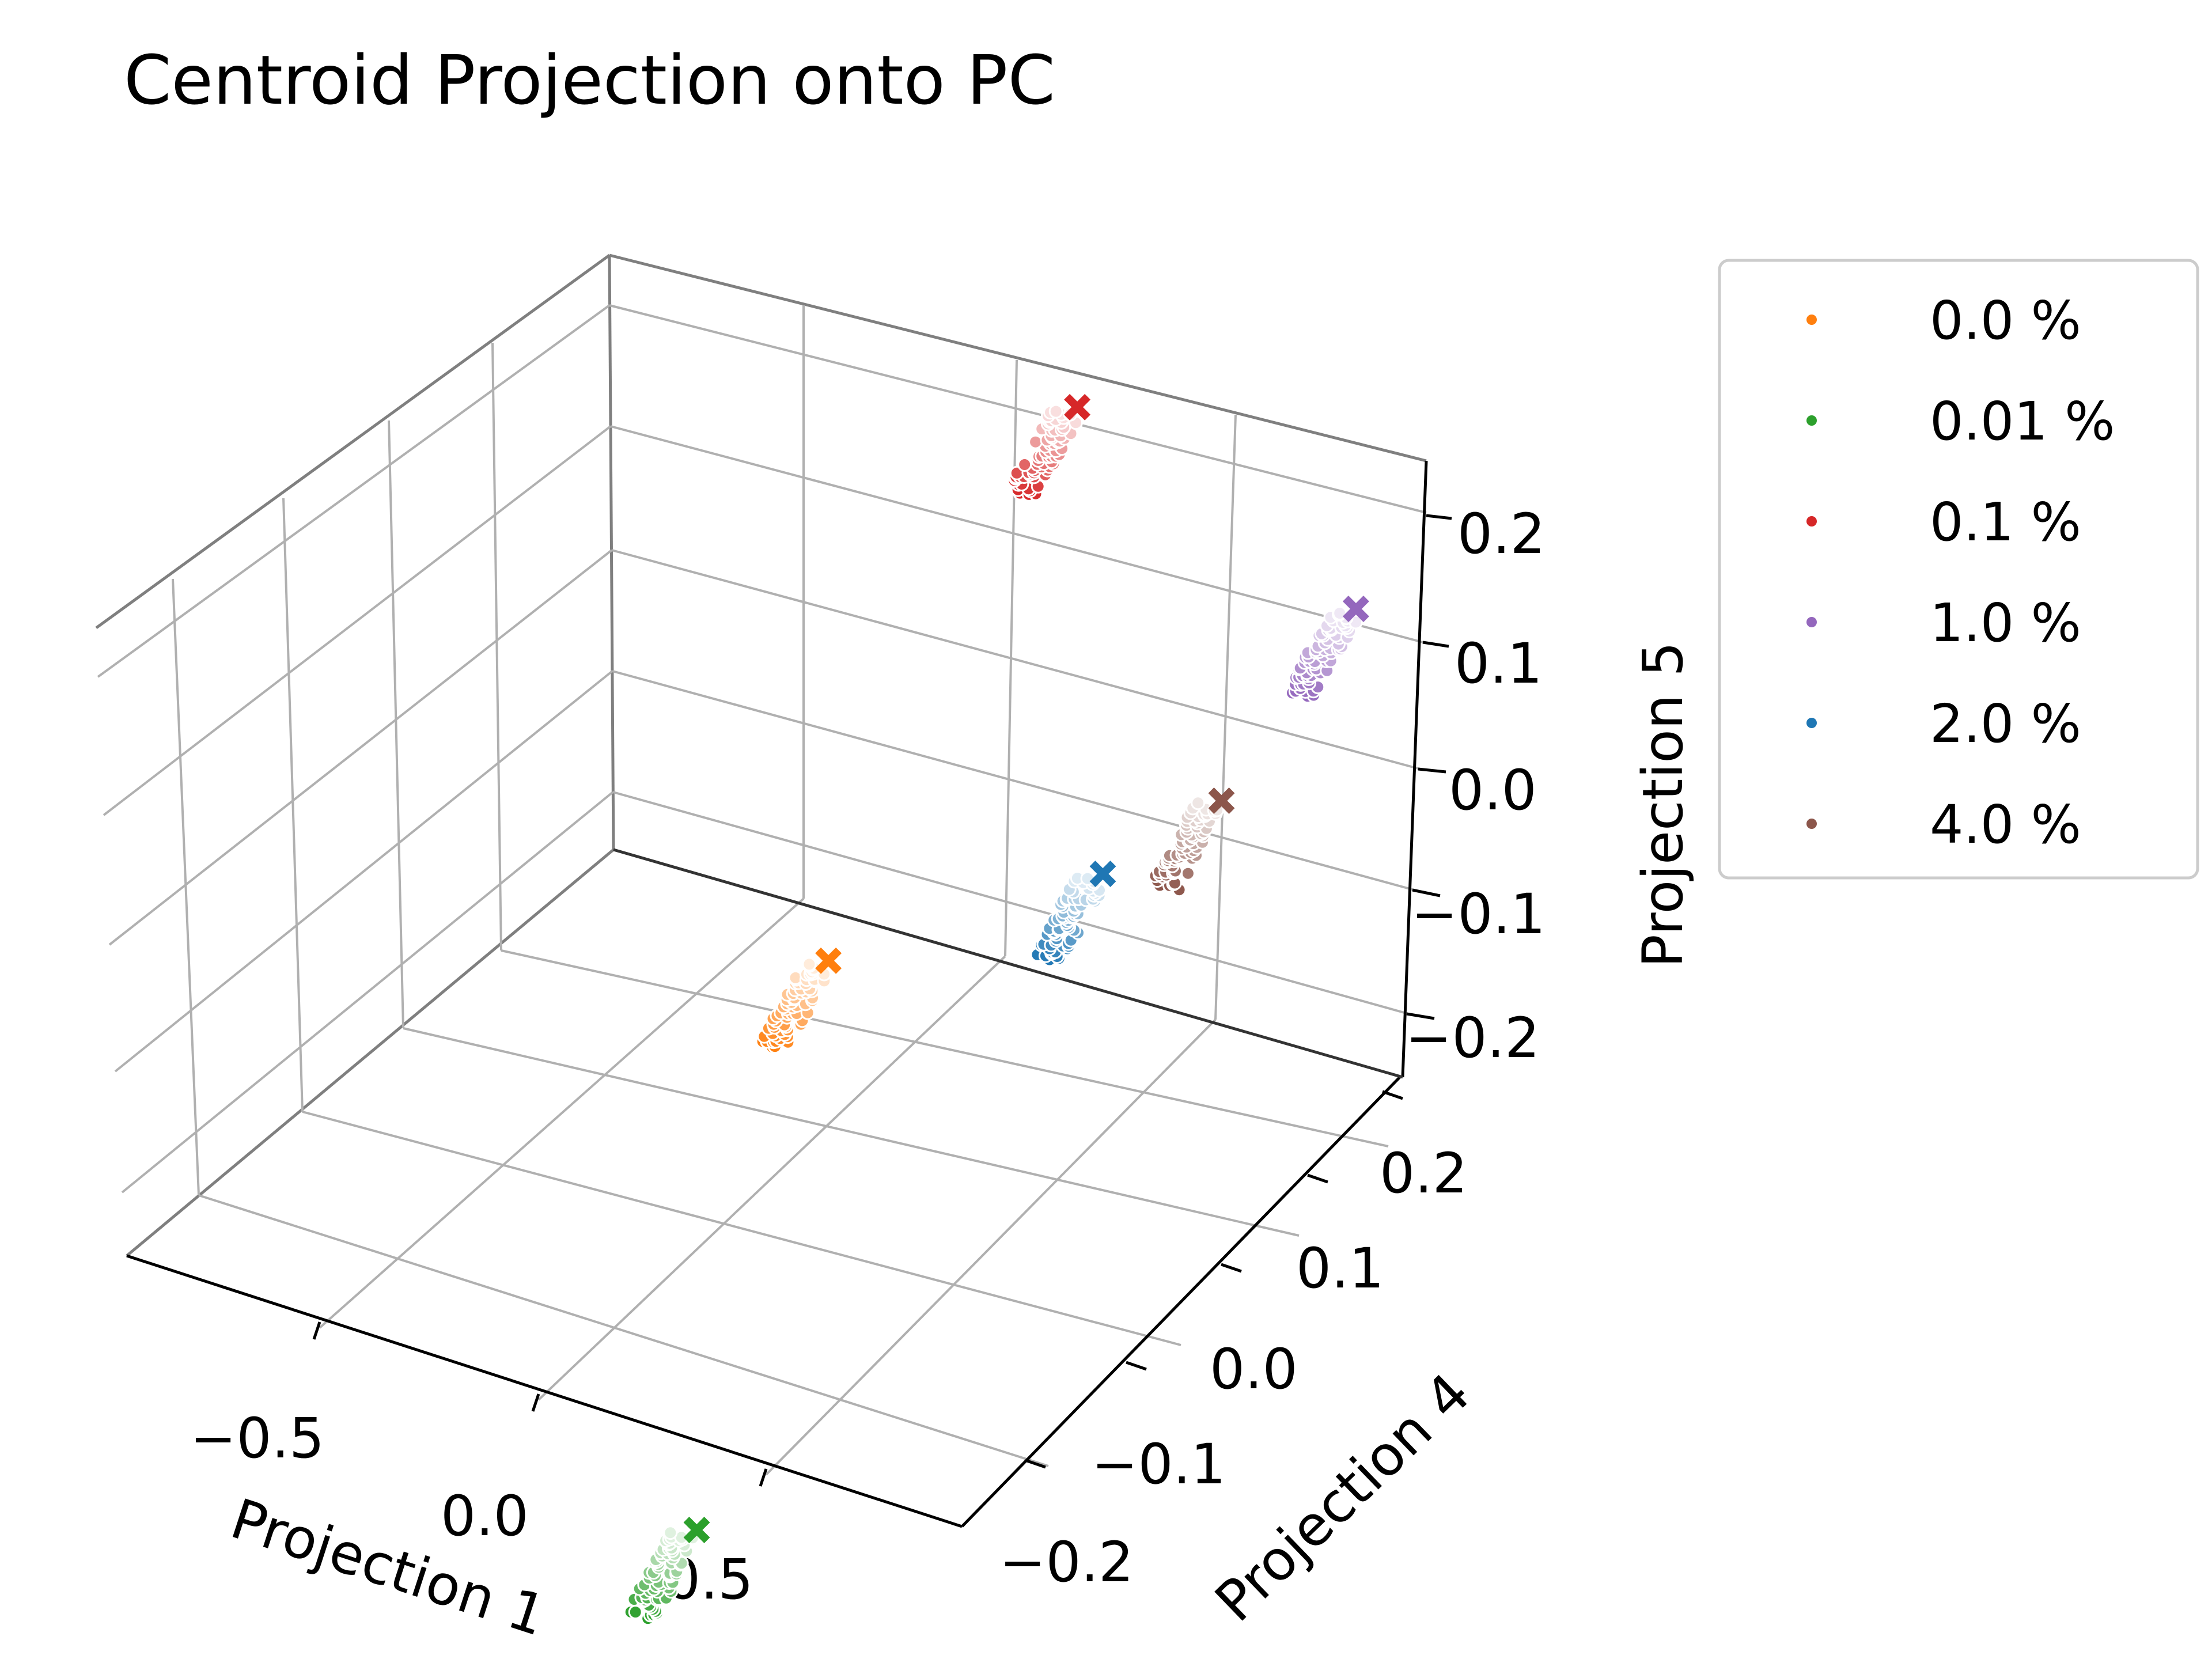 The image size is (2212, 1659). Describe the element at coordinates (1424, 1173) in the screenshot. I see `y-tick-label: 0.2` at that location.